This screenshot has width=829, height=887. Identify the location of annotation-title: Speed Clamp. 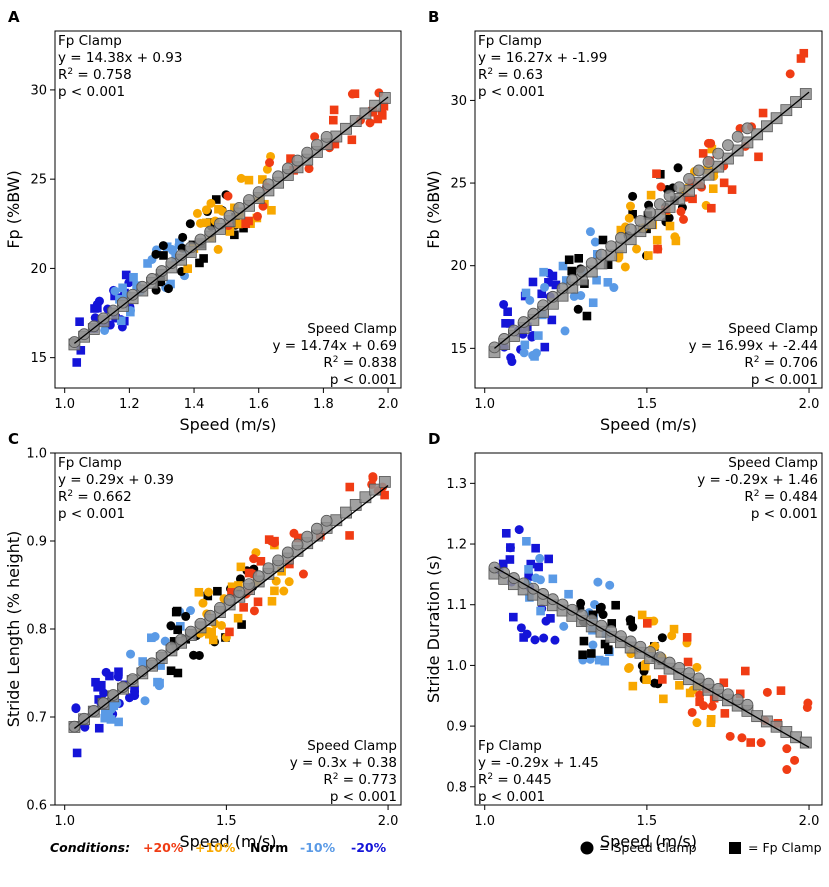
(352, 329).